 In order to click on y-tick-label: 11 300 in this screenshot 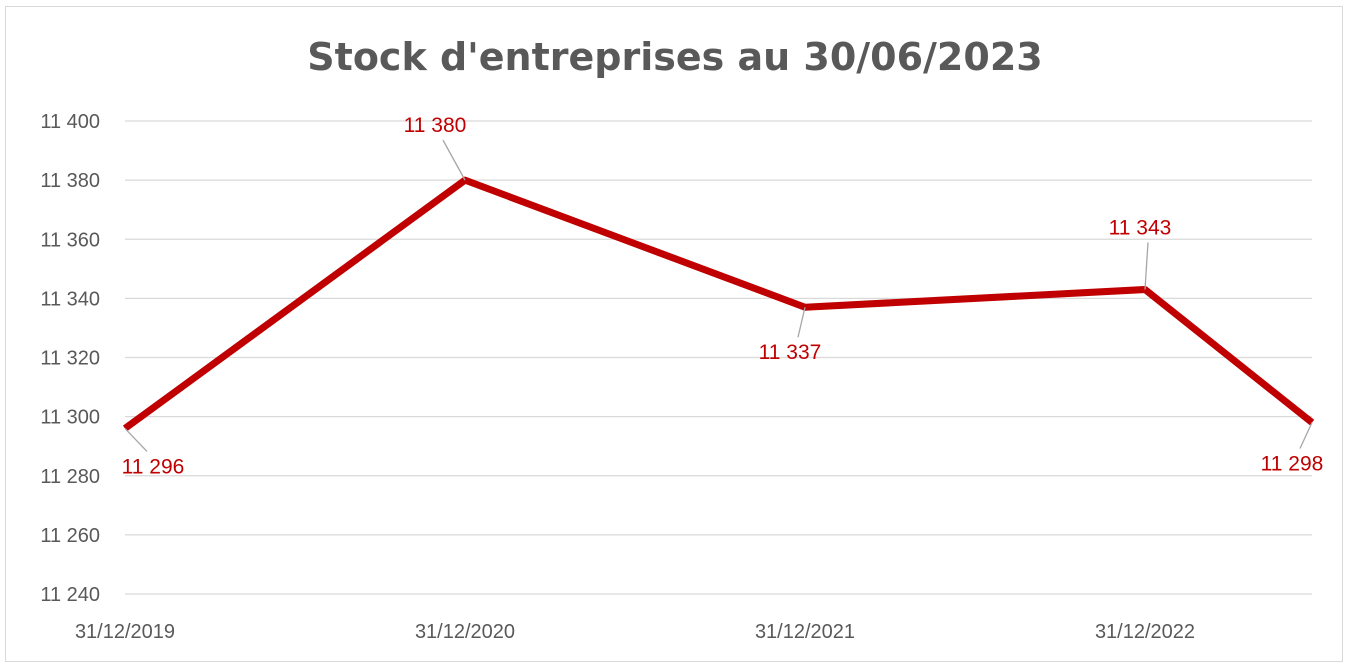, I will do `click(70, 418)`.